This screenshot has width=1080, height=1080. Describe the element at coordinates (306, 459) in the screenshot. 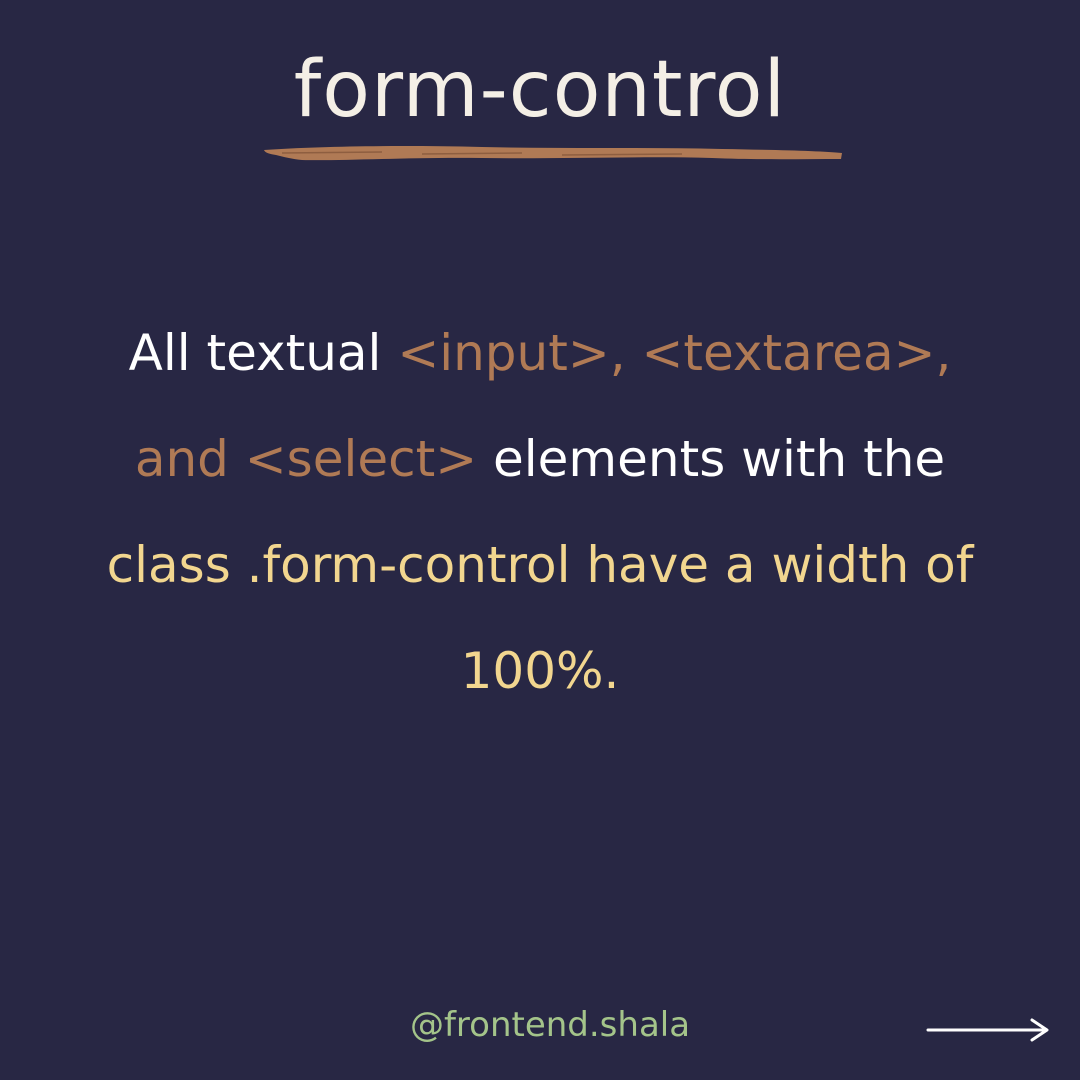

I see `text-code-select: and <select>` at that location.